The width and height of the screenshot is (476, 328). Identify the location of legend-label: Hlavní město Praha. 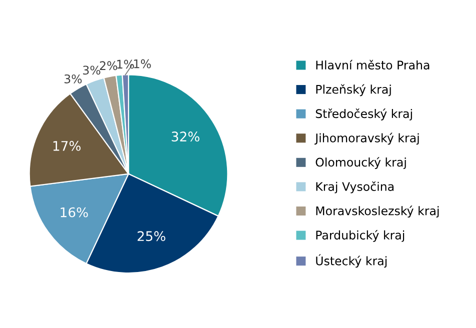
(373, 65).